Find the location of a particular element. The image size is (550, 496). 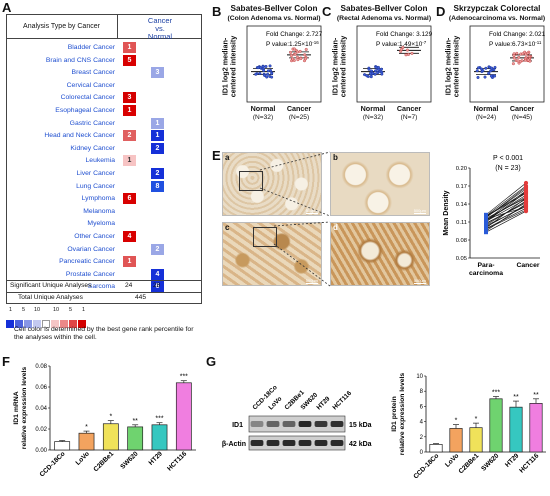

scalebar-d: 500μm is located at coordinates (419, 281).